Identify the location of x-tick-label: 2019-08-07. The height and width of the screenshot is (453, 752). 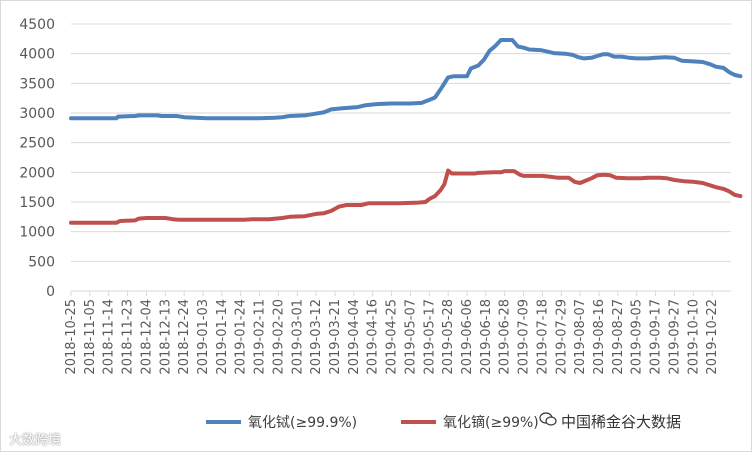
(580, 337).